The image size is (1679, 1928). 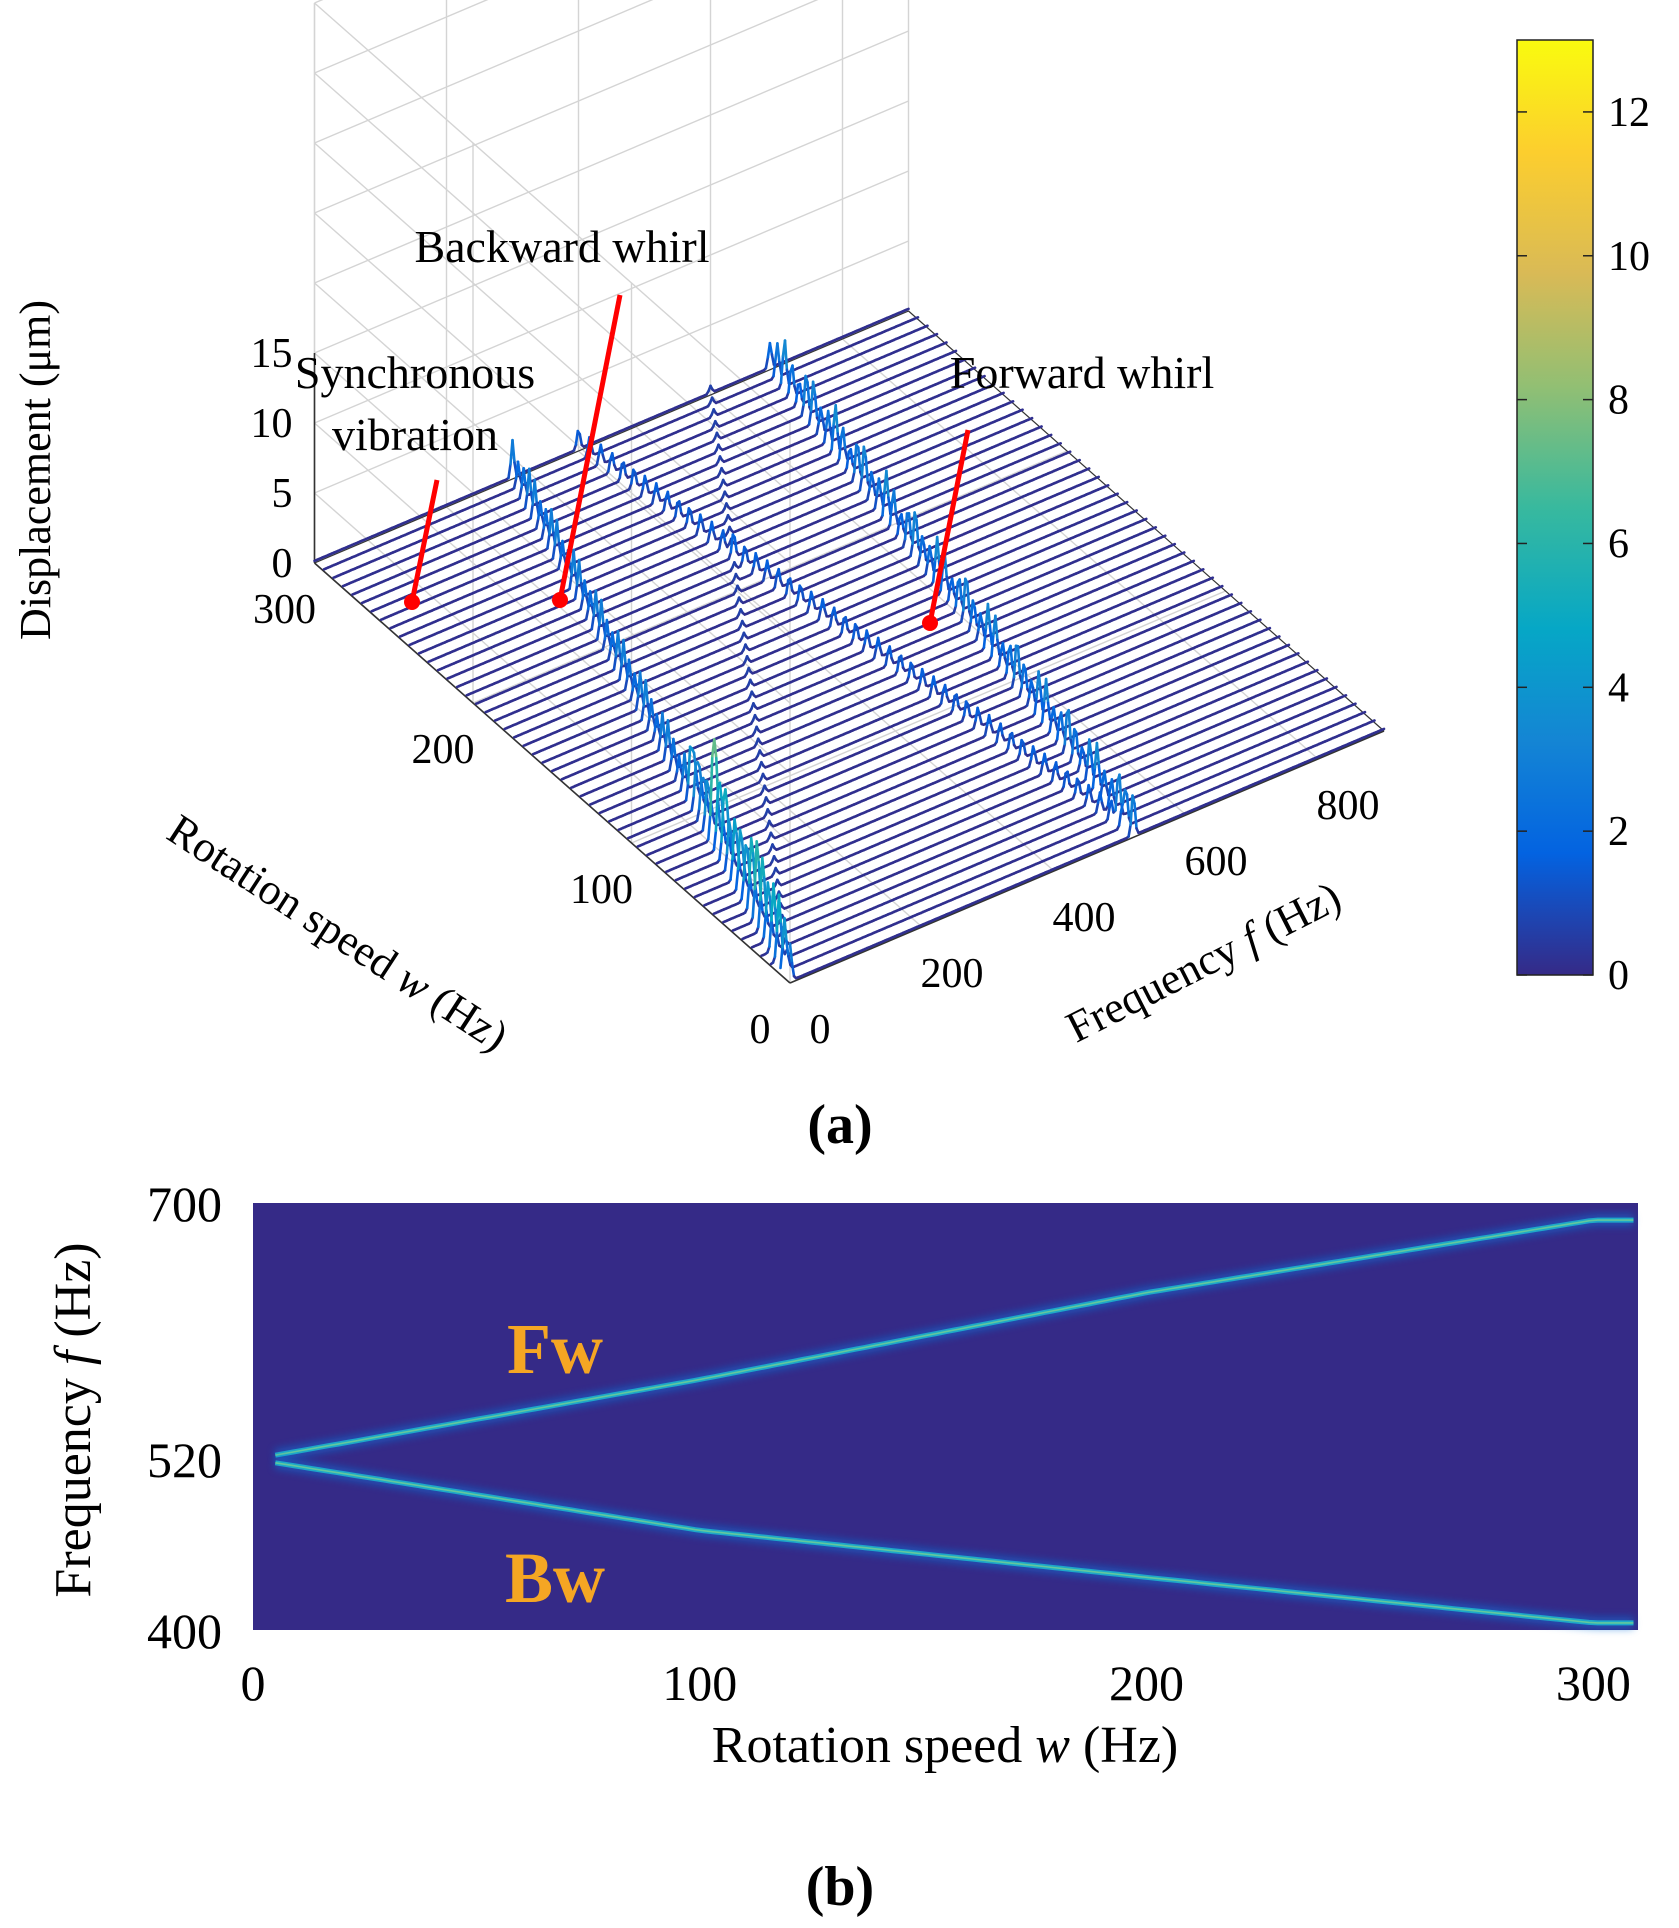 I want to click on x-axis-line, so click(x=1087, y=857).